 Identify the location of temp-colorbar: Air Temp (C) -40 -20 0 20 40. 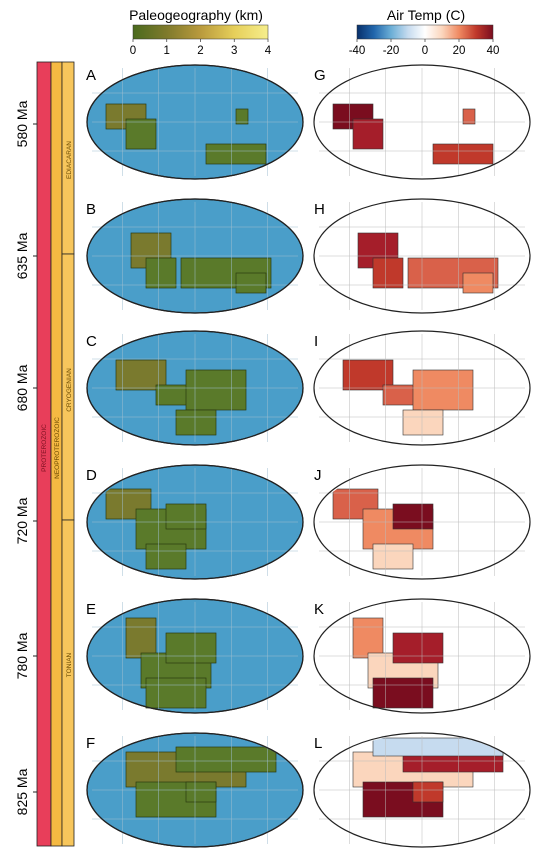
(424, 32).